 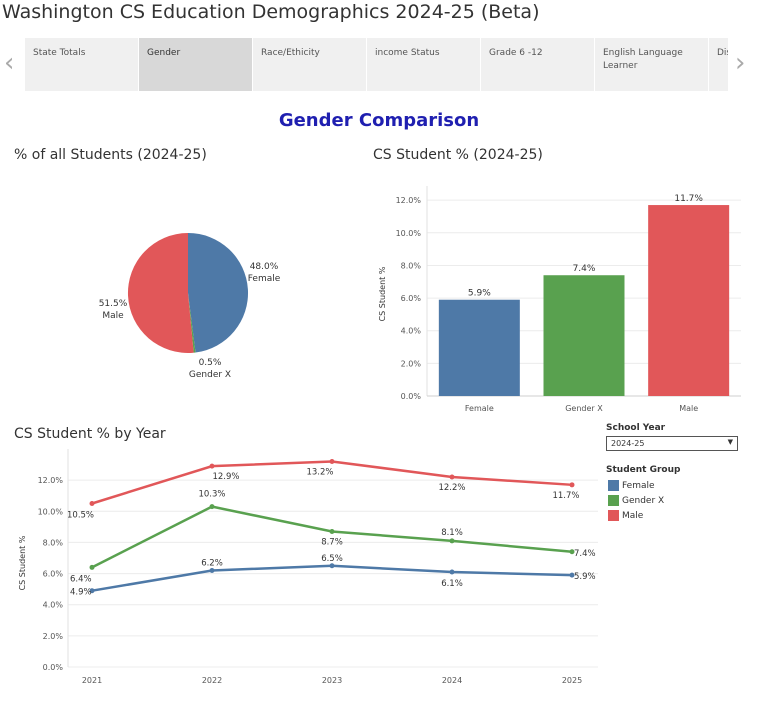 I want to click on tab-grade-6-12: Grade 6 -12, so click(x=537, y=64).